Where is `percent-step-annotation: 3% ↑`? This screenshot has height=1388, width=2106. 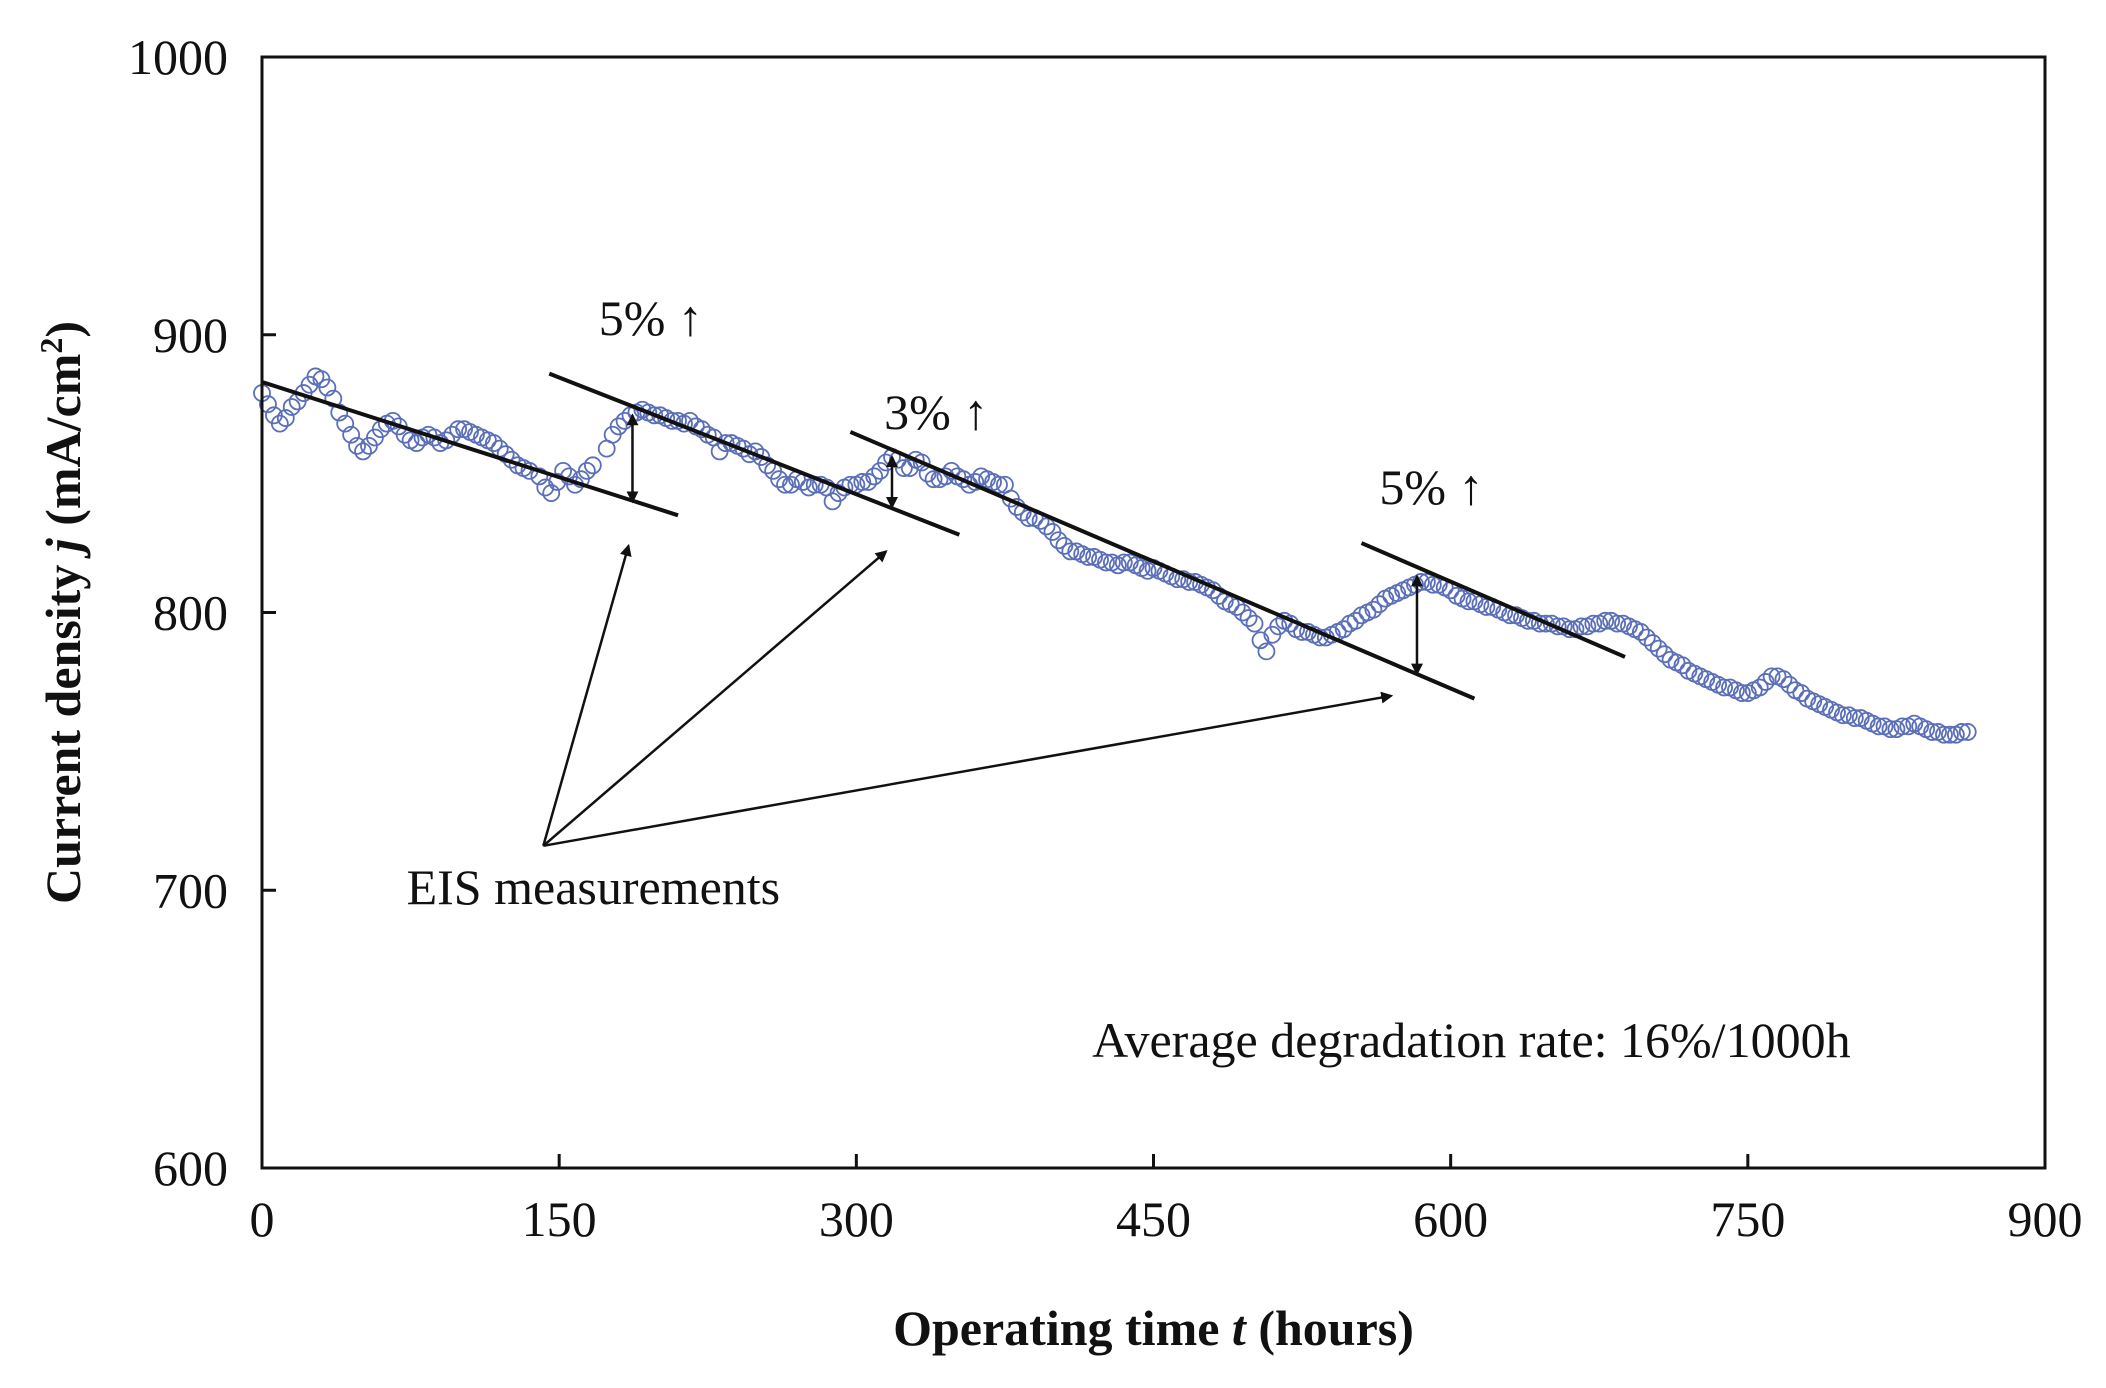 percent-step-annotation: 3% ↑ is located at coordinates (936, 412).